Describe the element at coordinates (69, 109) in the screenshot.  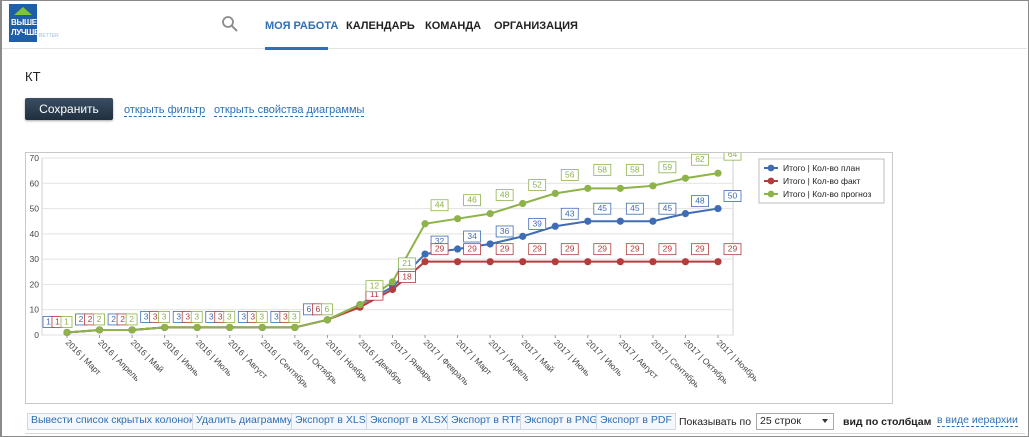
I see `save-button: Сохранить` at that location.